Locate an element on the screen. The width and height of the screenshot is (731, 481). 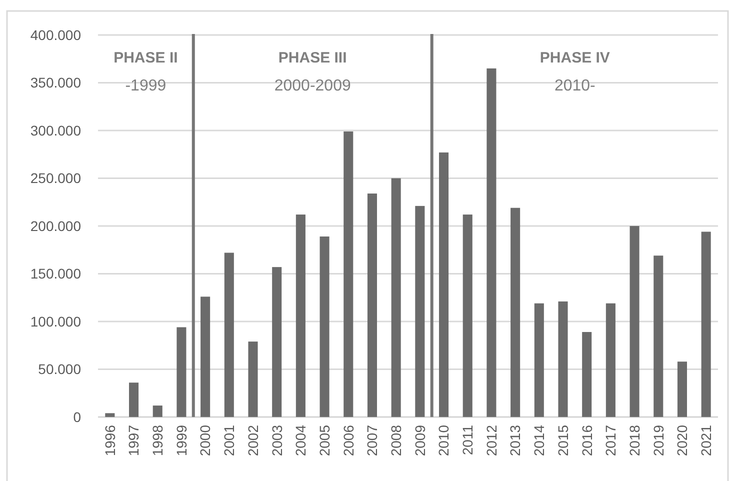
x-tick-label: 1997 is located at coordinates (134, 440).